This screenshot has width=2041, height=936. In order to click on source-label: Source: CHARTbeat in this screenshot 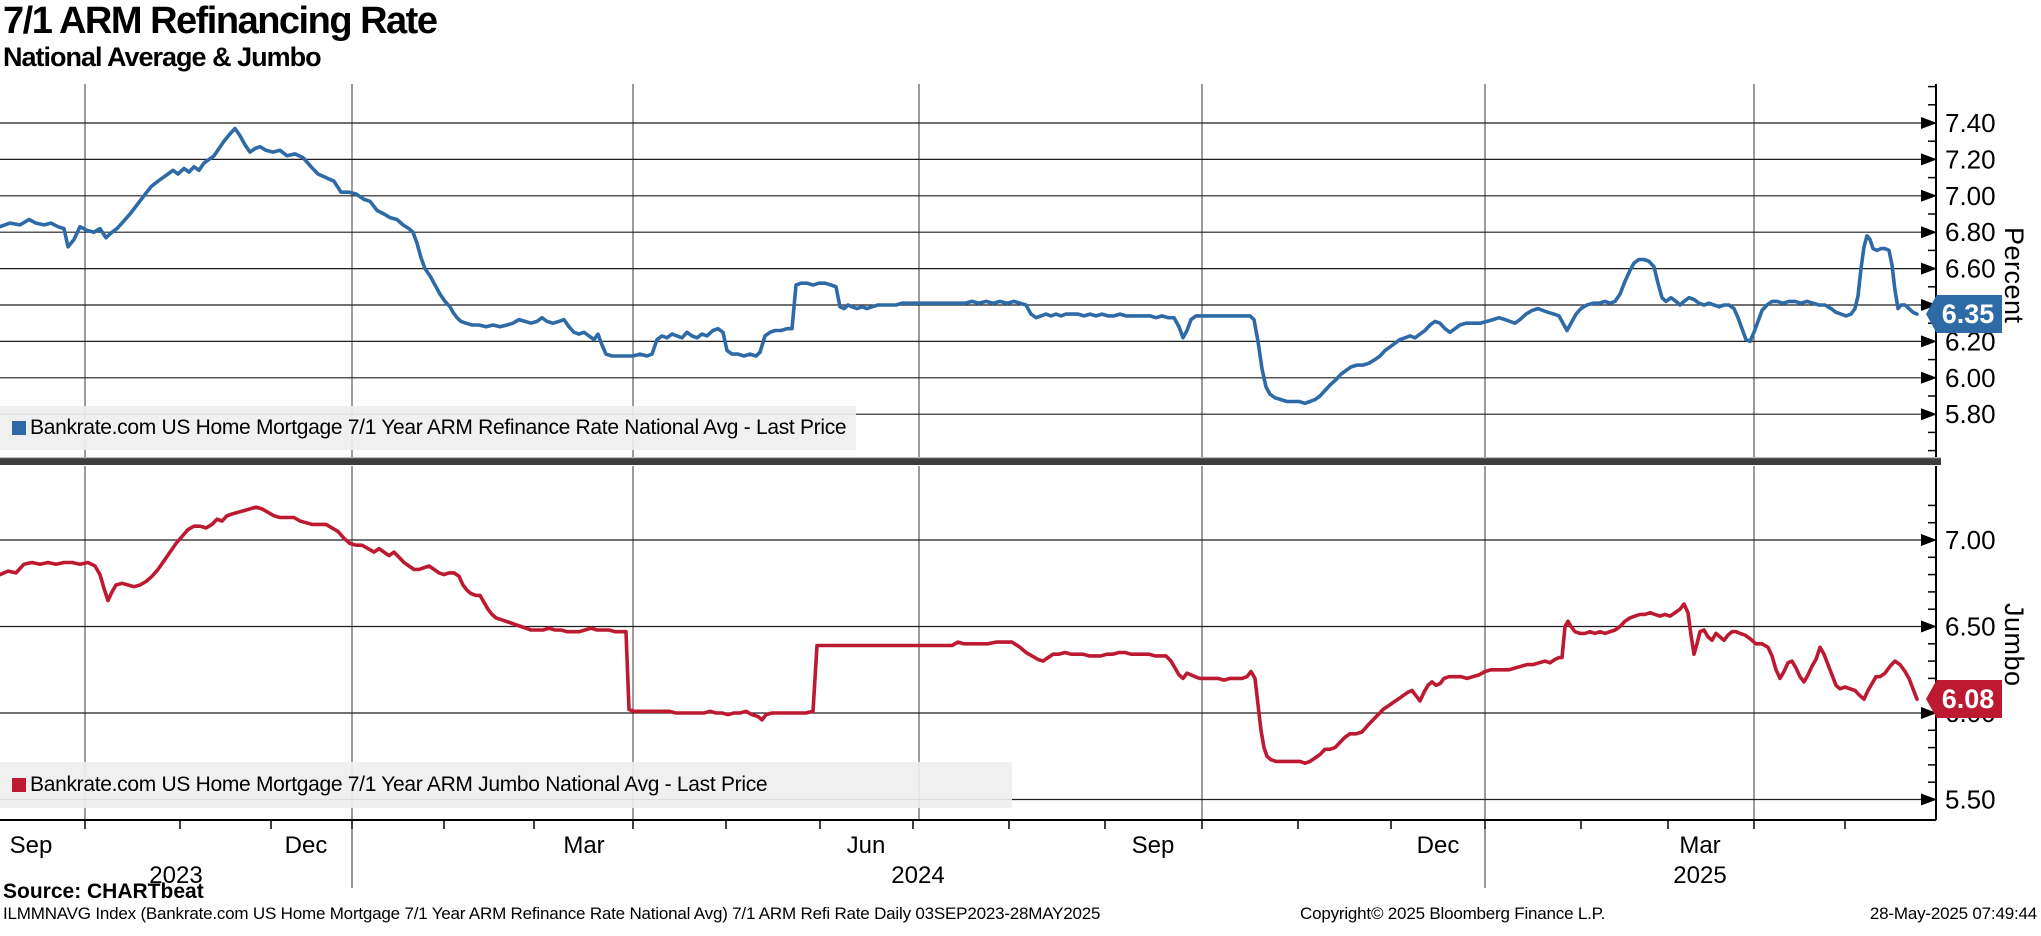, I will do `click(103, 891)`.